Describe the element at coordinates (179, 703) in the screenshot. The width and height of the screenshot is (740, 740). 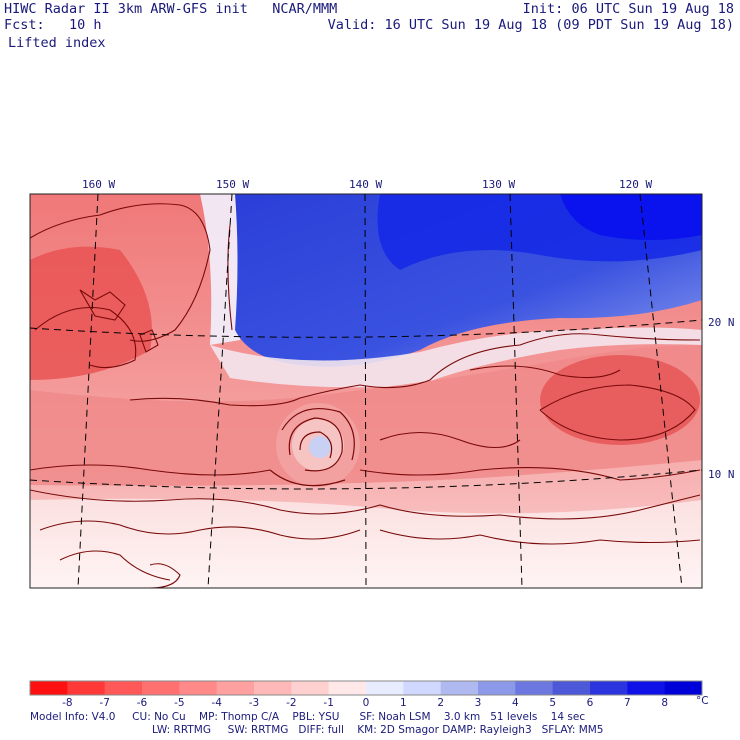
I see `colorbar-tick-label: -5` at that location.